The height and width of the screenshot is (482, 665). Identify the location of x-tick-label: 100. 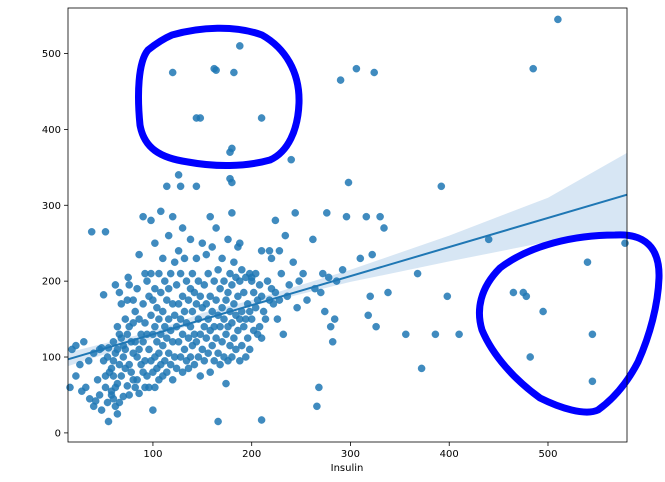
(152, 454).